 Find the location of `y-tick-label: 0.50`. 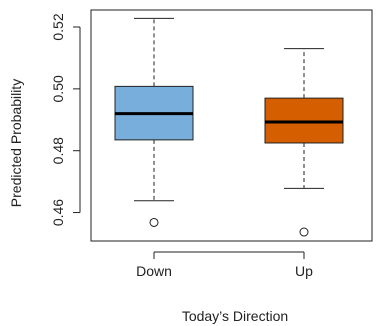

y-tick-label: 0.50 is located at coordinates (58, 88).